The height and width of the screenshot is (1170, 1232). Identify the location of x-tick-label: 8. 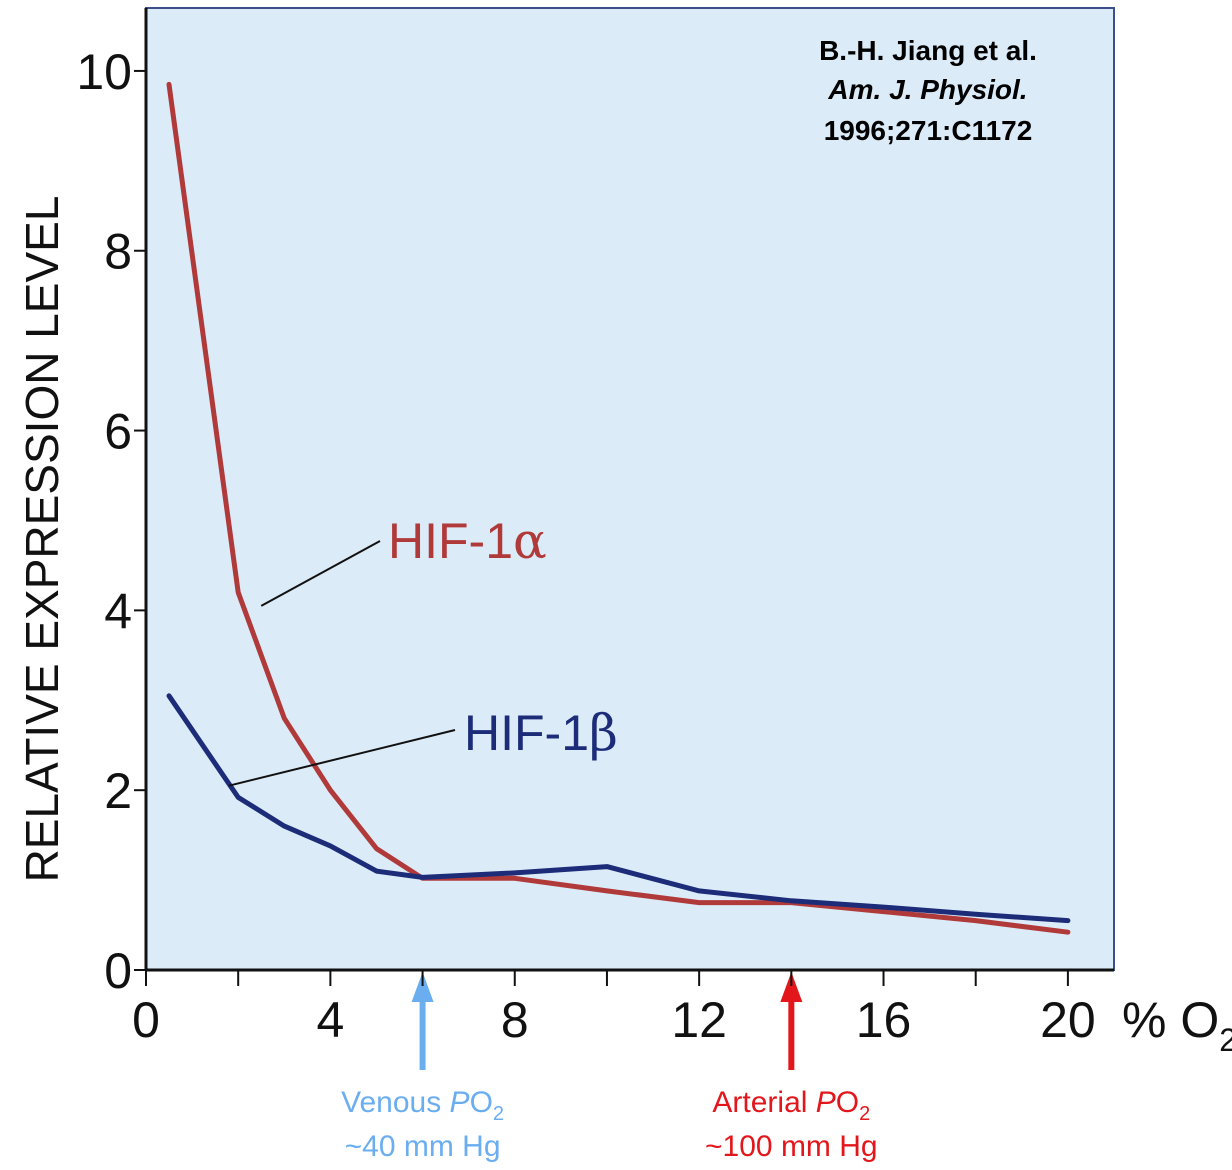
(515, 1020).